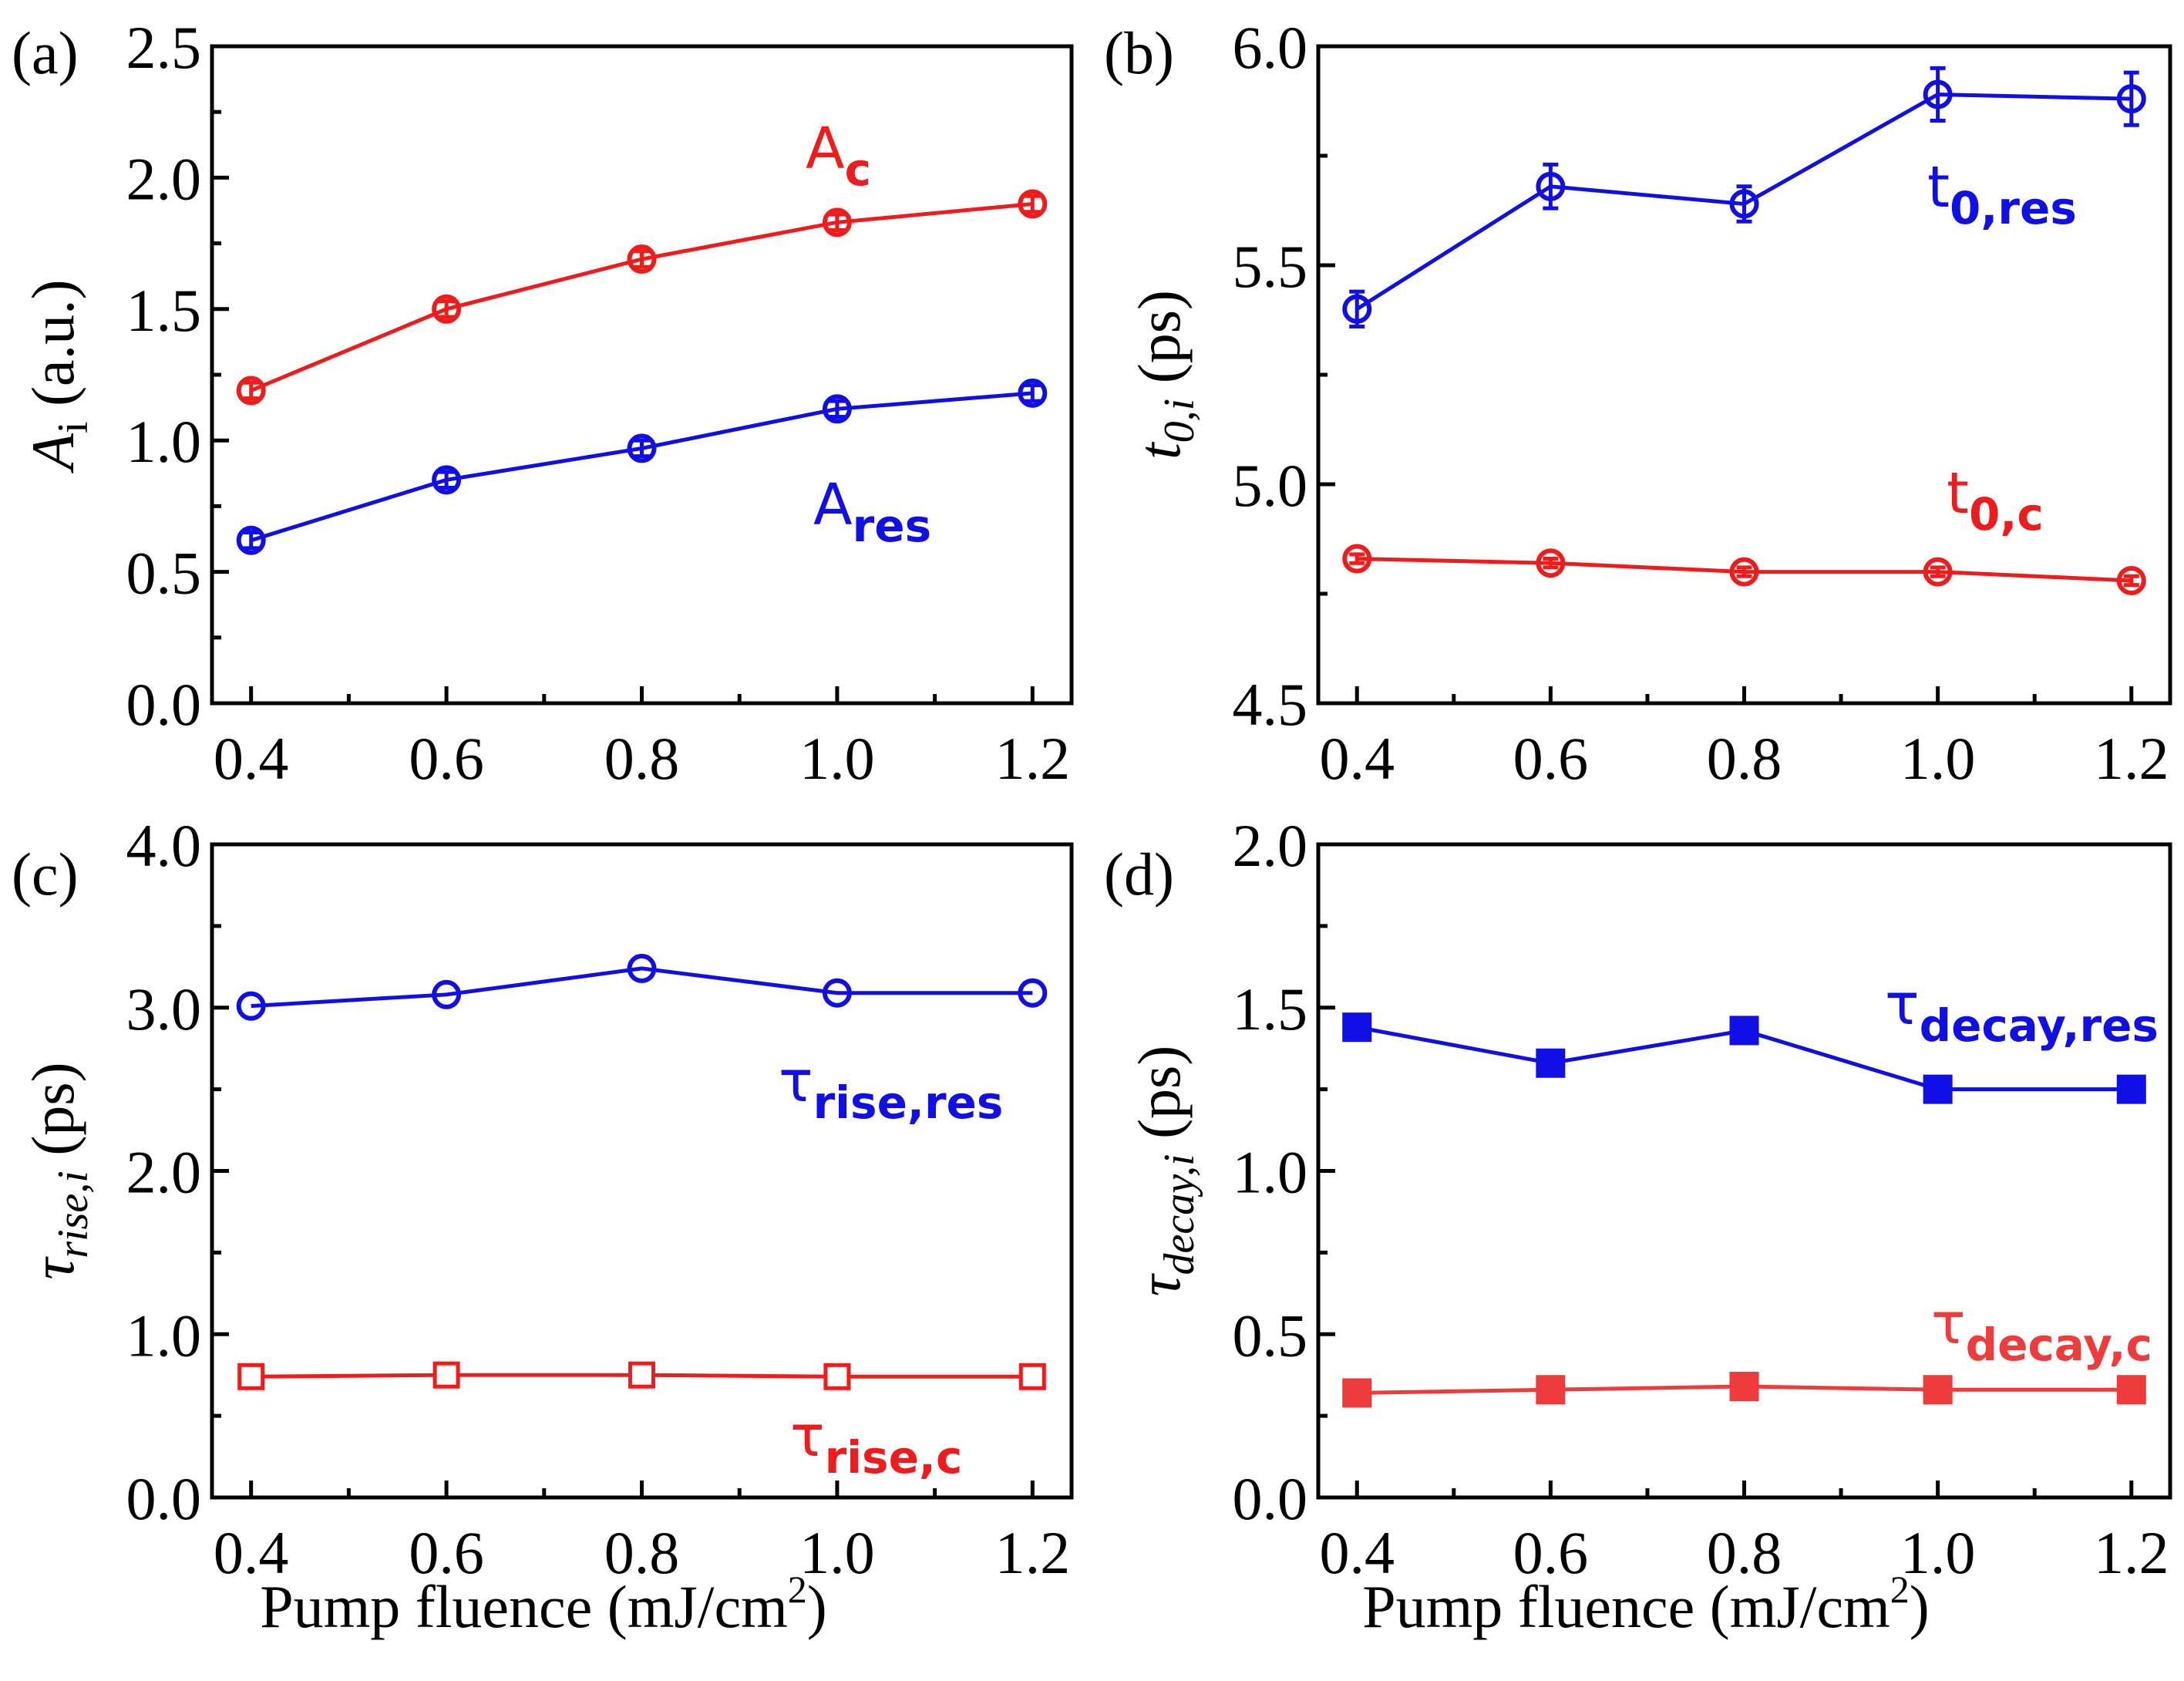  What do you see at coordinates (891, 1089) in the screenshot?
I see `series-annotation: τrise,res` at bounding box center [891, 1089].